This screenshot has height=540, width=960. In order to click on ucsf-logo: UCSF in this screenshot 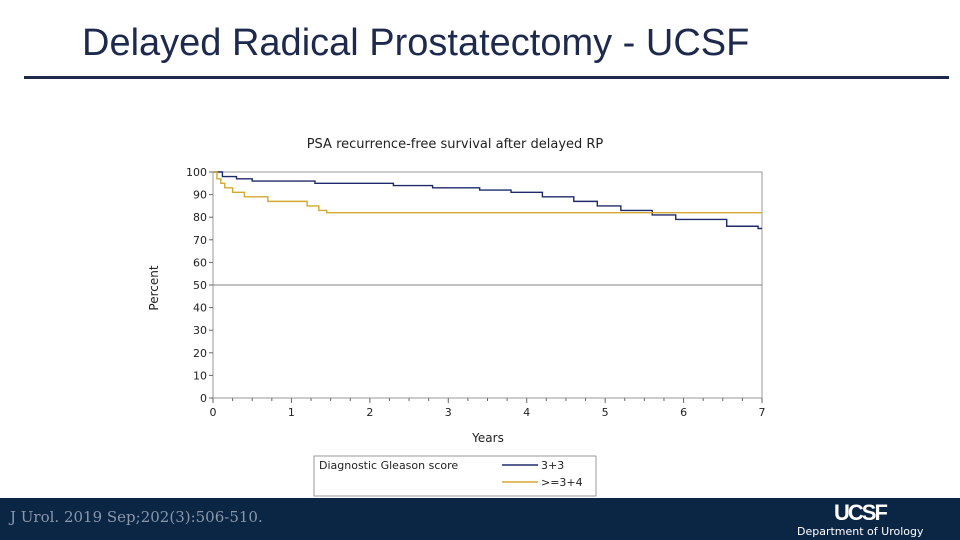, I will do `click(861, 512)`.